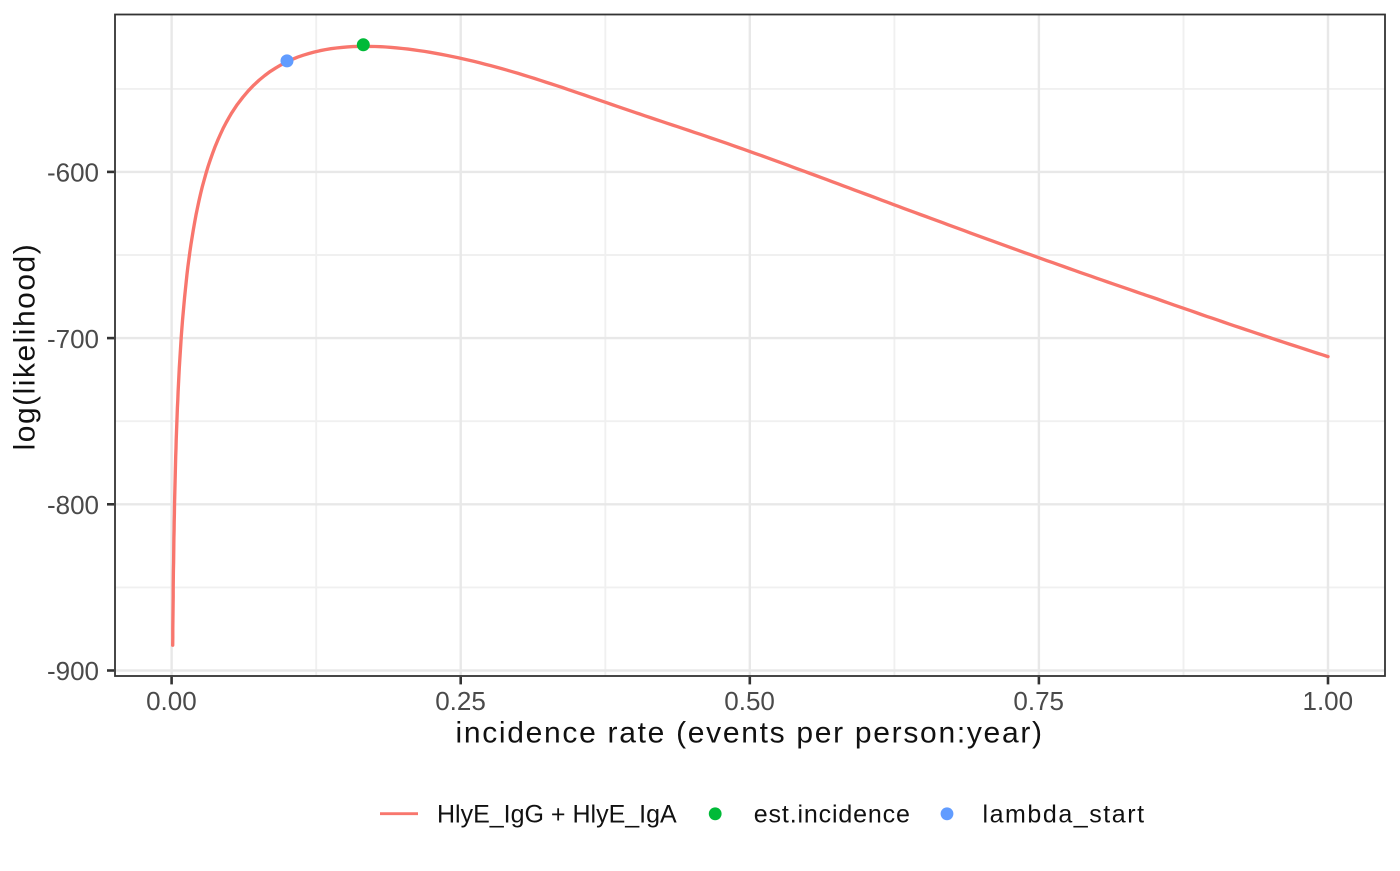  Describe the element at coordinates (73, 505) in the screenshot. I see `svg-text: -800` at that location.